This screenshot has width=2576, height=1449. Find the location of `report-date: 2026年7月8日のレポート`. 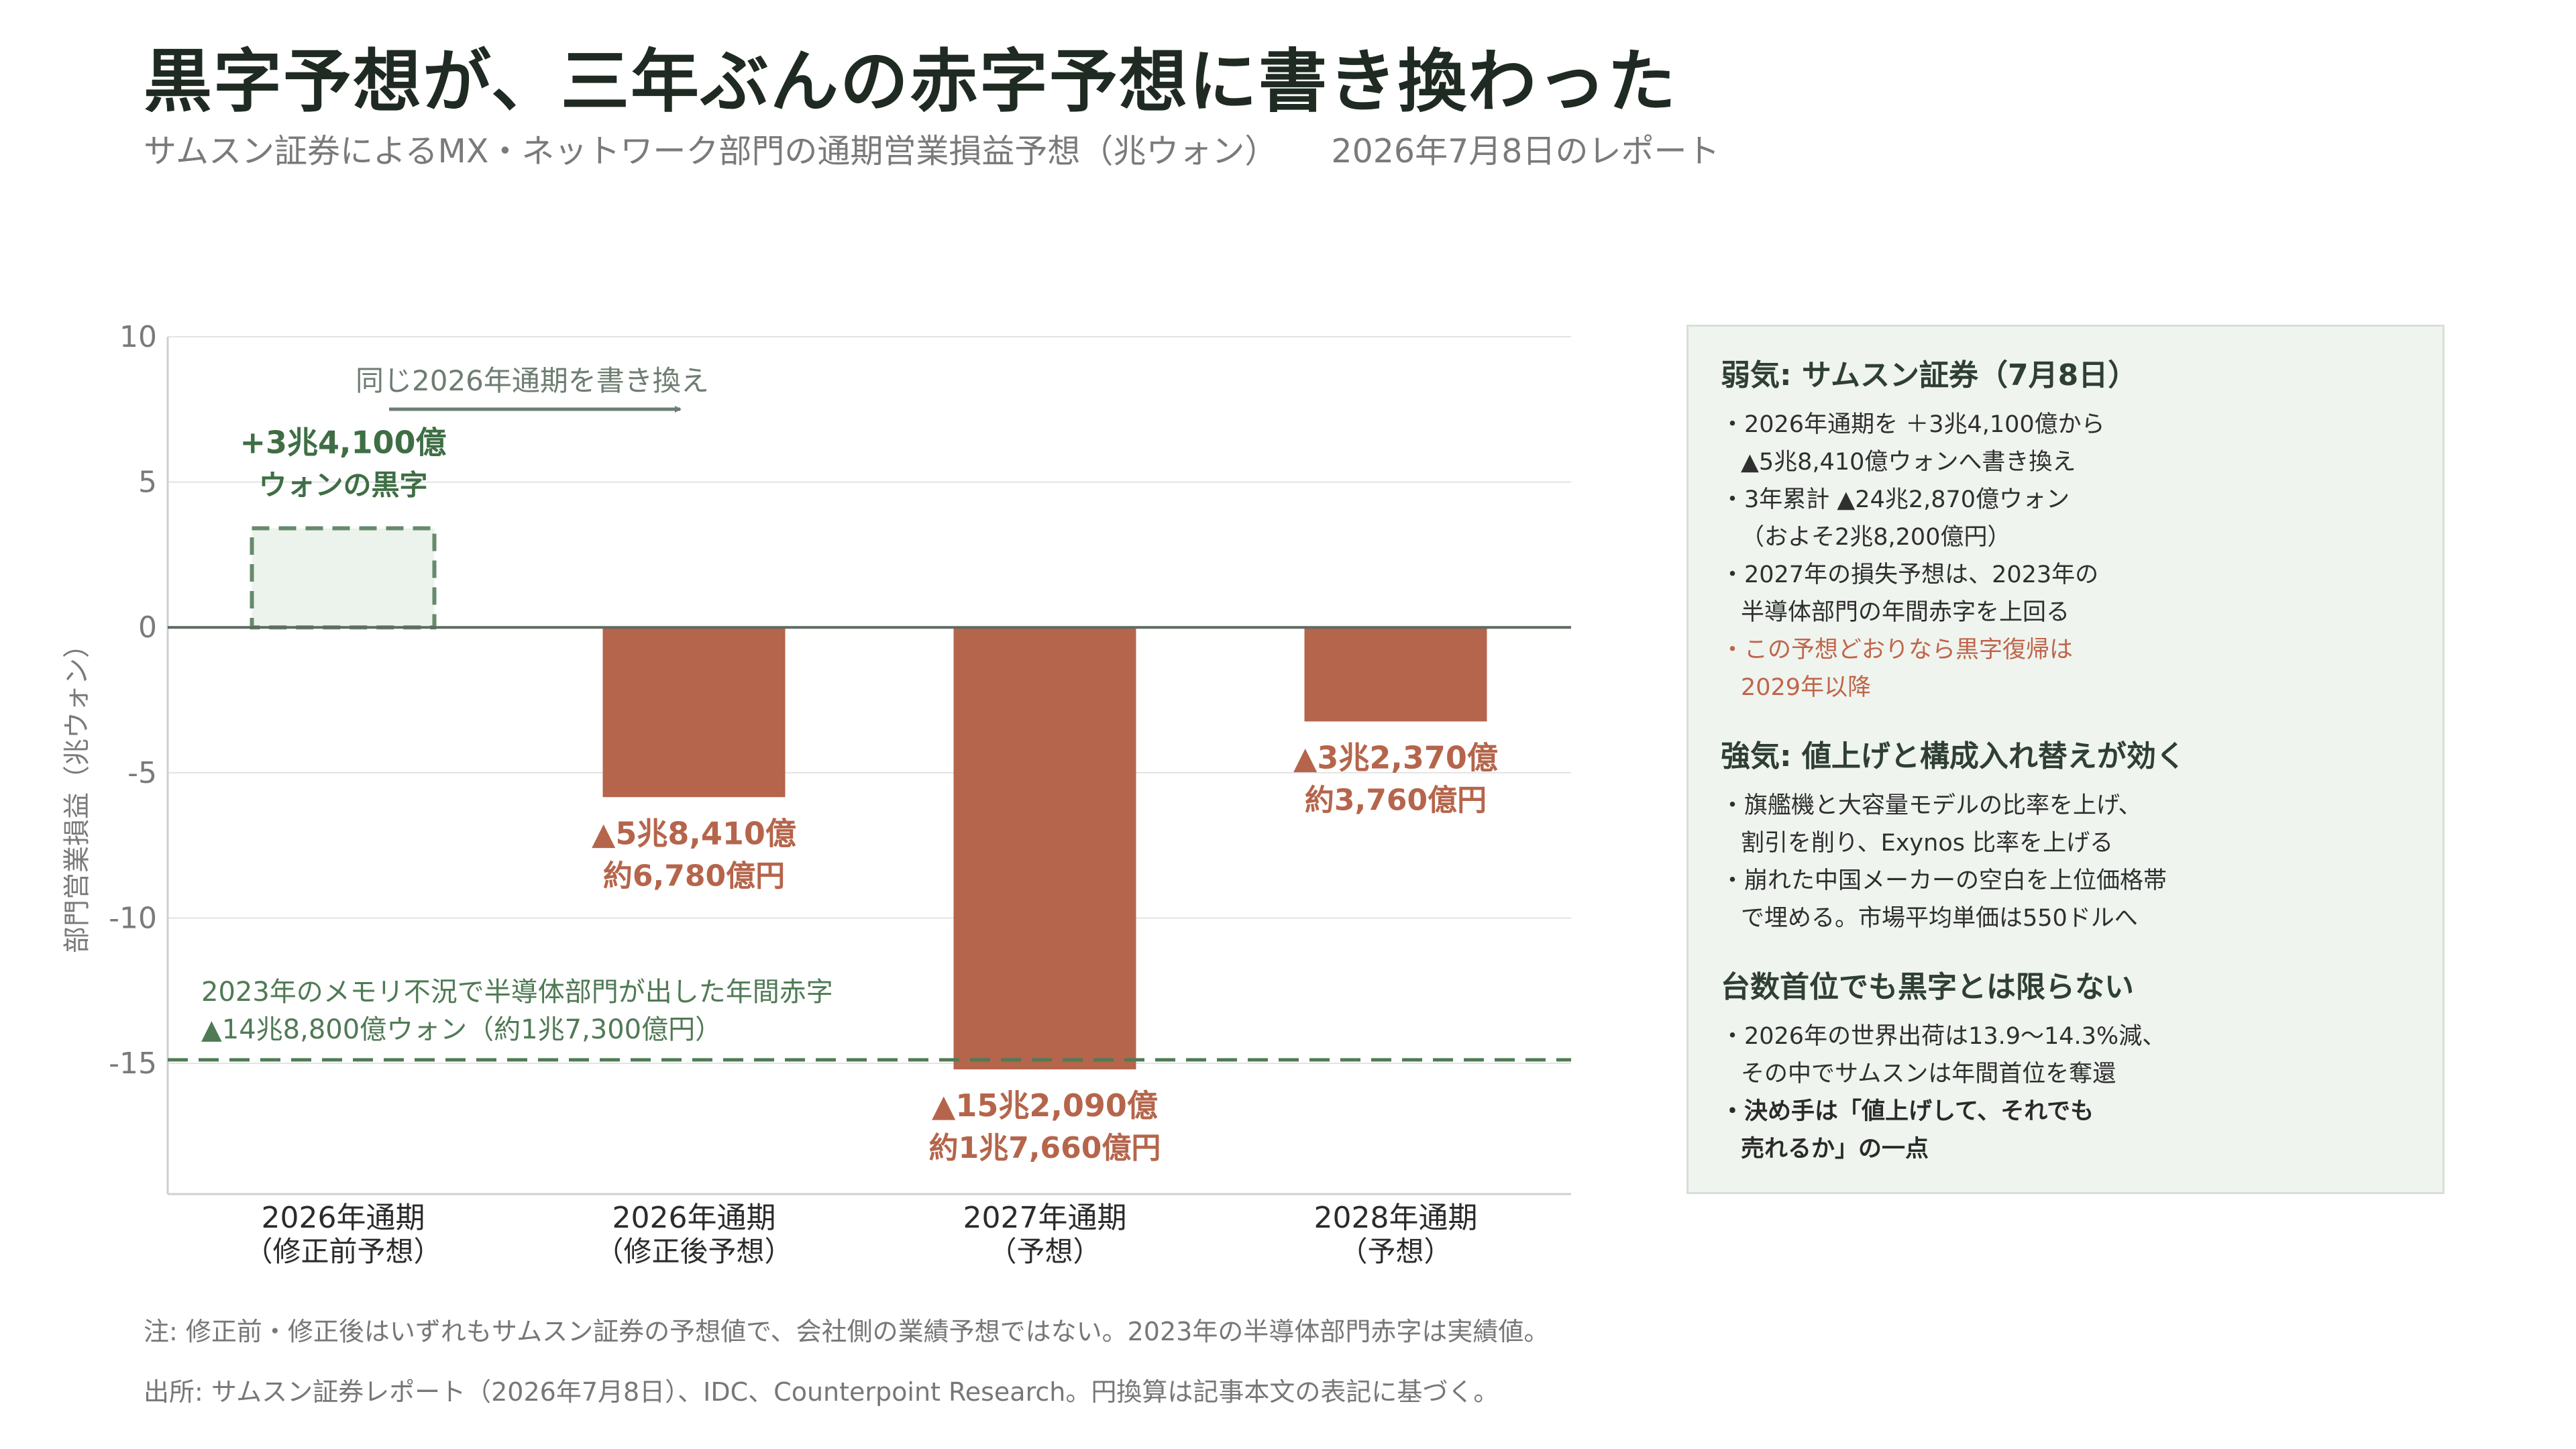

report-date: 2026年7月8日のレポート is located at coordinates (1525, 151).